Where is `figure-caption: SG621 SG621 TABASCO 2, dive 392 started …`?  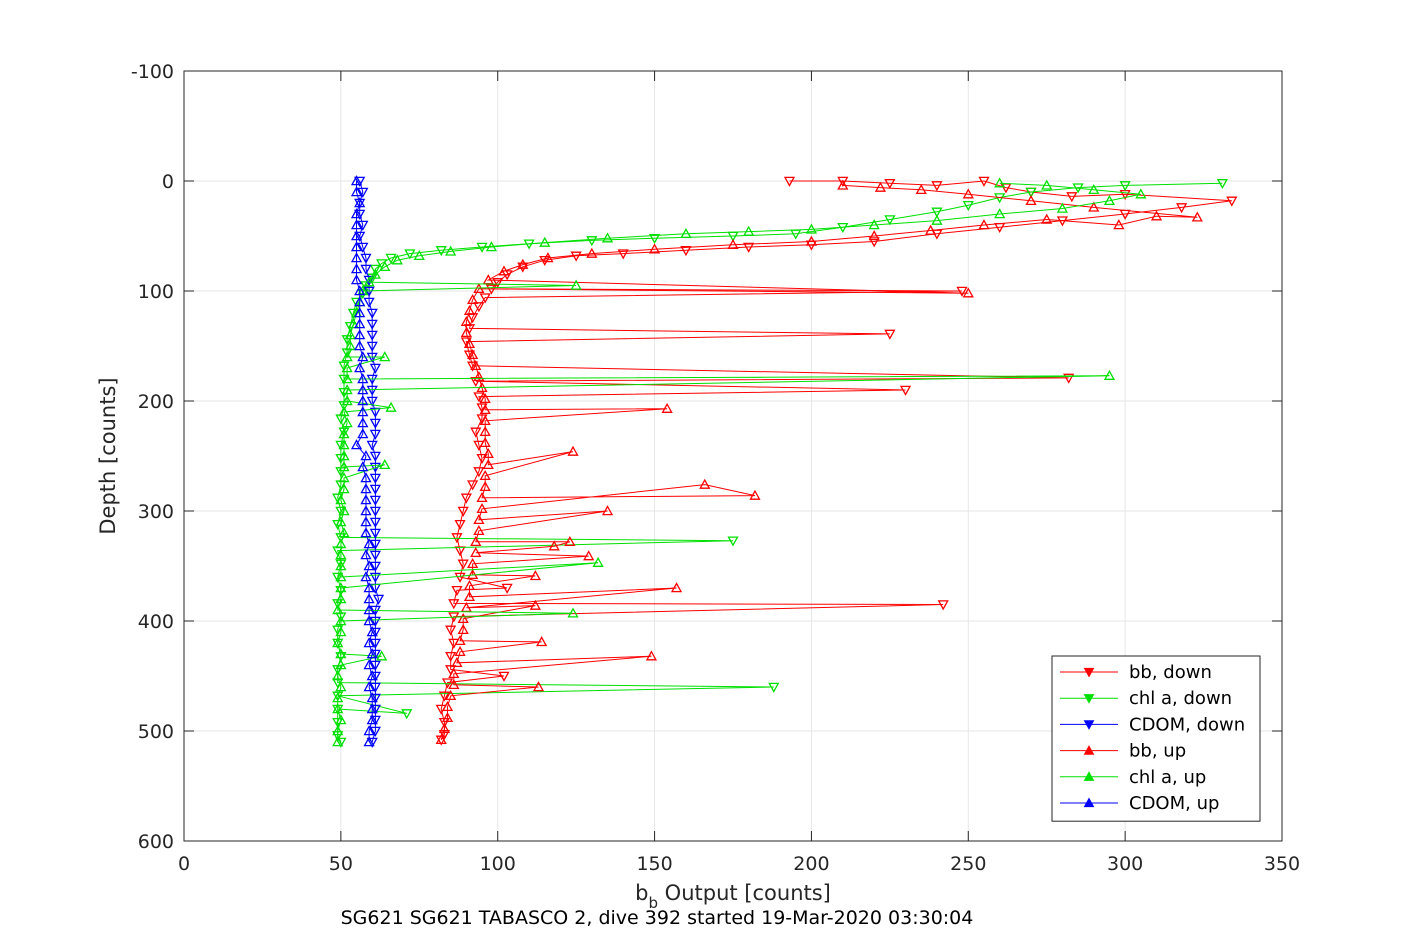 figure-caption: SG621 SG621 TABASCO 2, dive 392 started … is located at coordinates (657, 918).